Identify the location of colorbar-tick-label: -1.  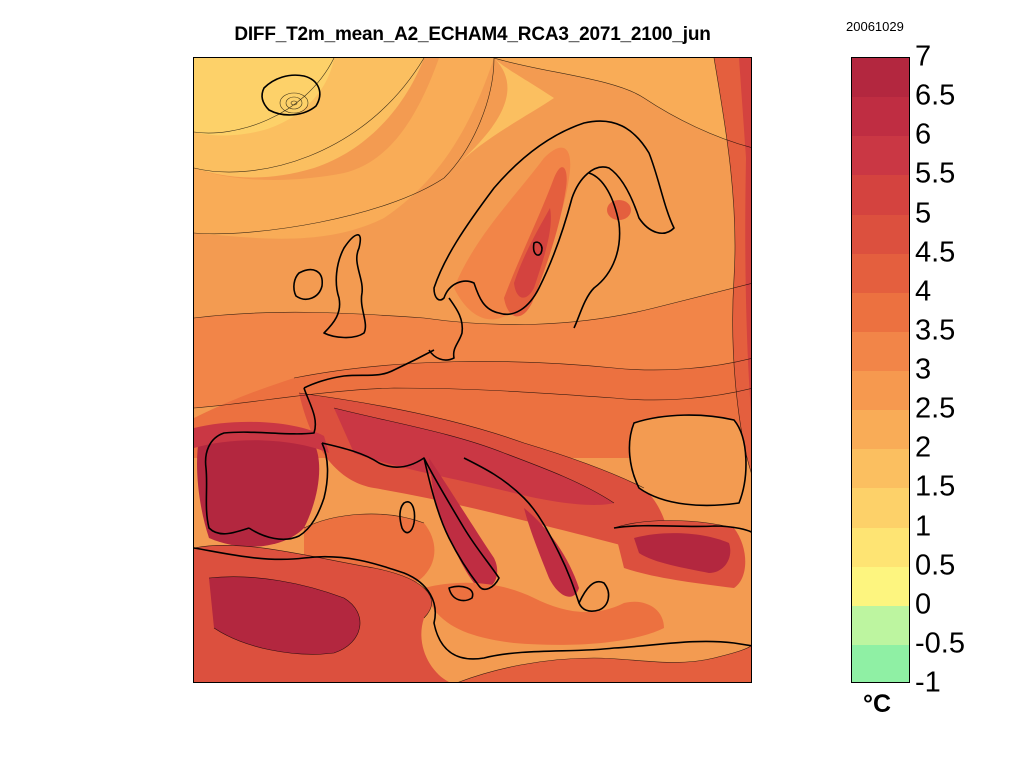
(928, 682).